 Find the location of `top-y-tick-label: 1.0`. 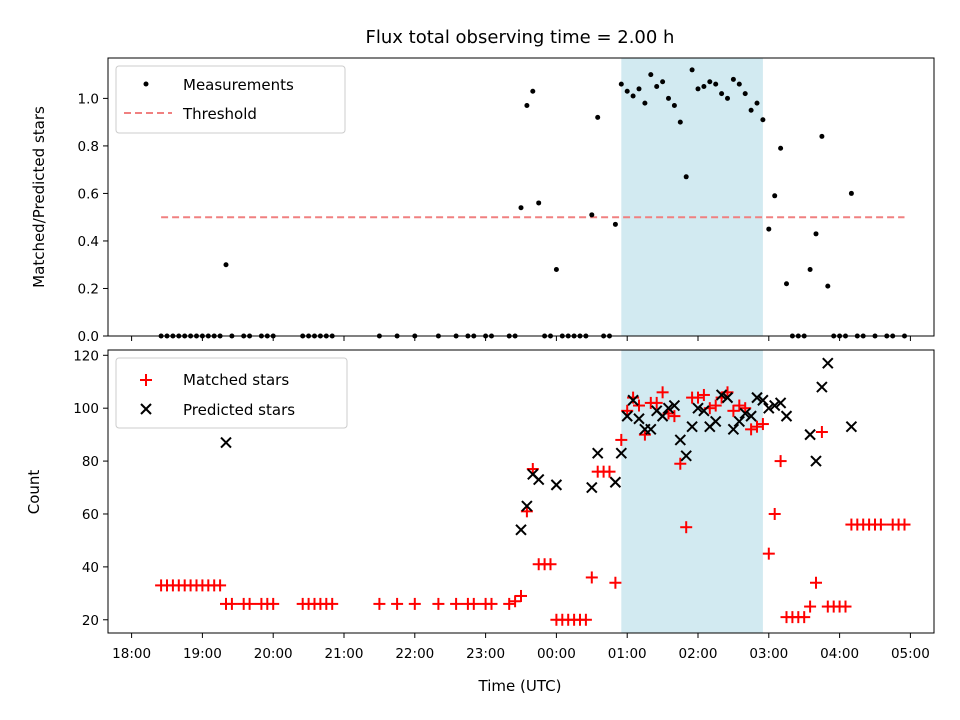

top-y-tick-label: 1.0 is located at coordinates (88, 99).